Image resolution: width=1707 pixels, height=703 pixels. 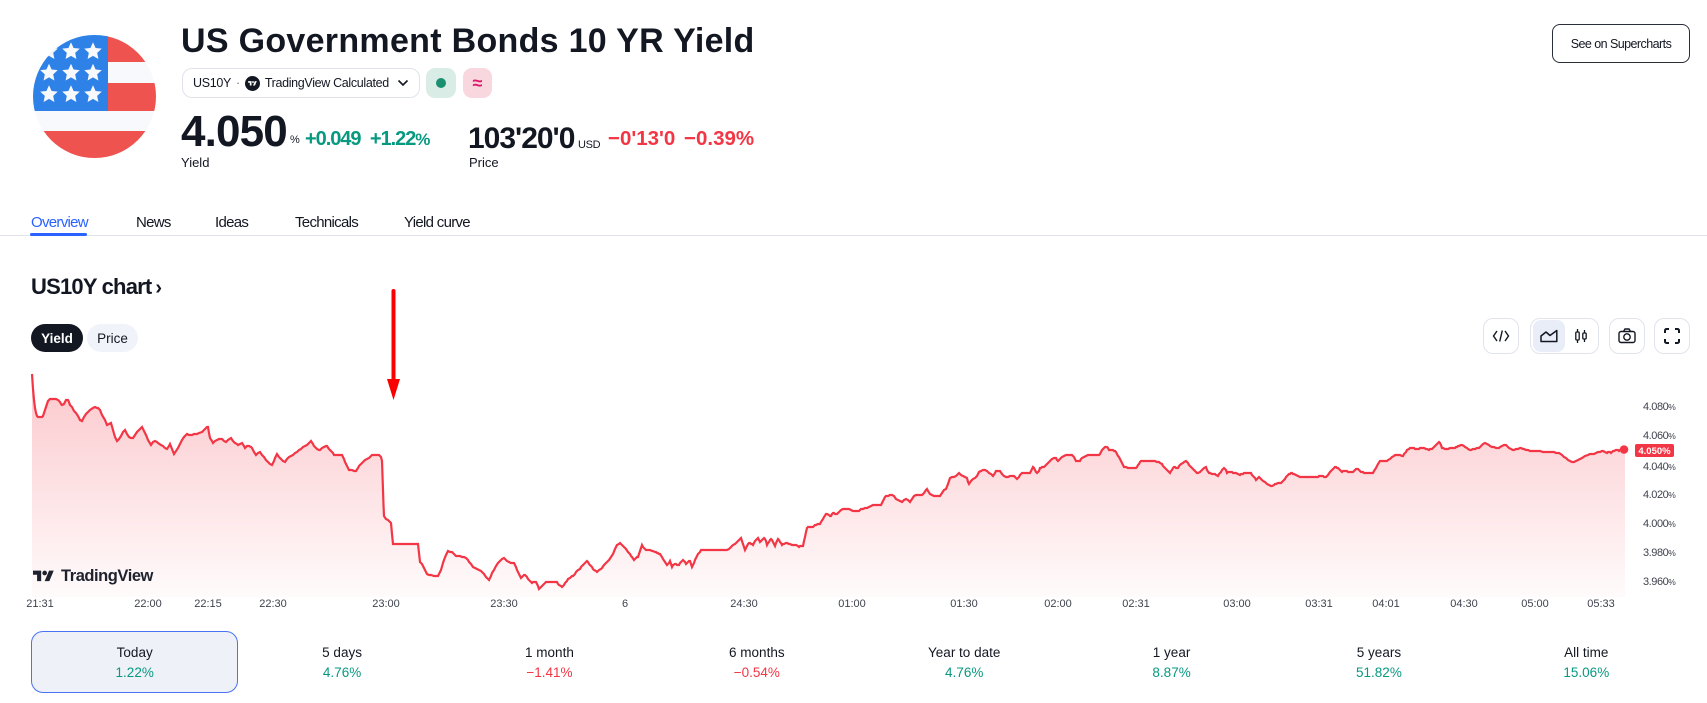 What do you see at coordinates (1659, 467) in the screenshot?
I see `svg-text: 4.040%` at bounding box center [1659, 467].